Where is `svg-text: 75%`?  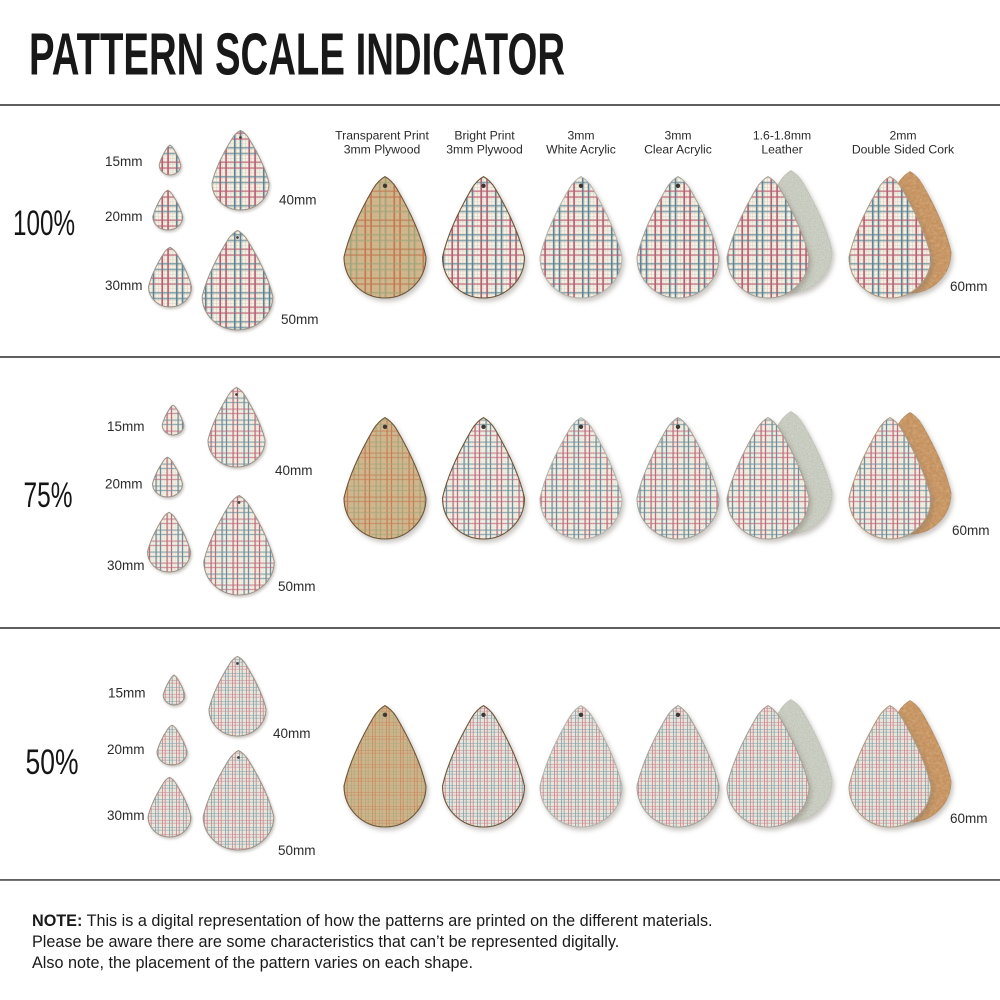
svg-text: 75% is located at coordinates (48, 495).